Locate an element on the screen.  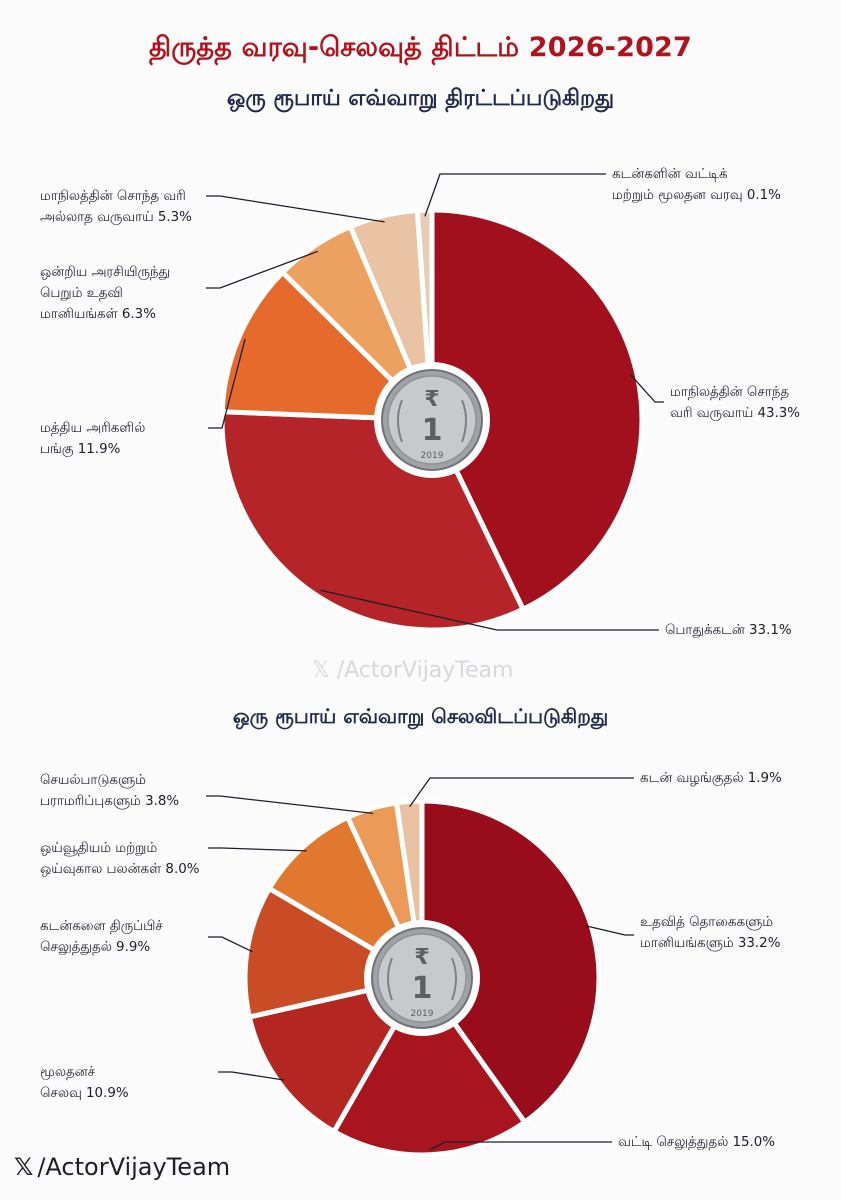
slice-label: கடன்களின் வட்டிக் மற்றும் மூலதன வரவு 0.1% is located at coordinates (696, 185).